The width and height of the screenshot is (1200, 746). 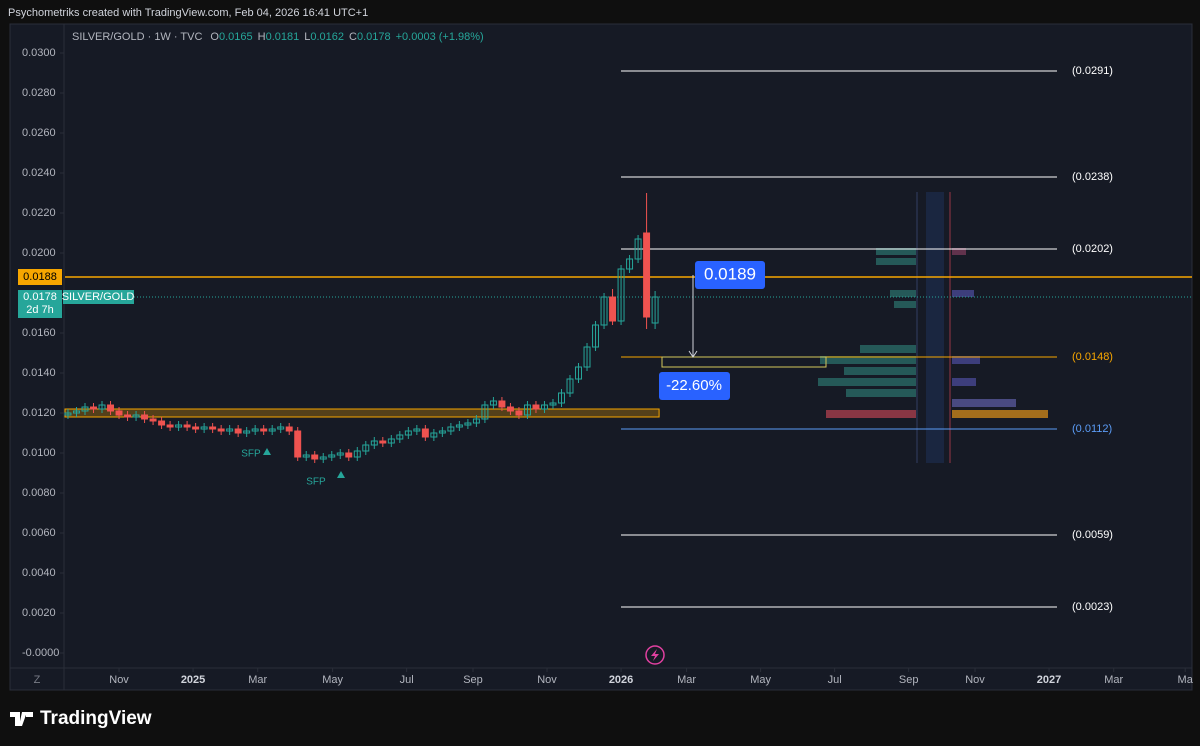 I want to click on annotation: SFP, so click(x=316, y=482).